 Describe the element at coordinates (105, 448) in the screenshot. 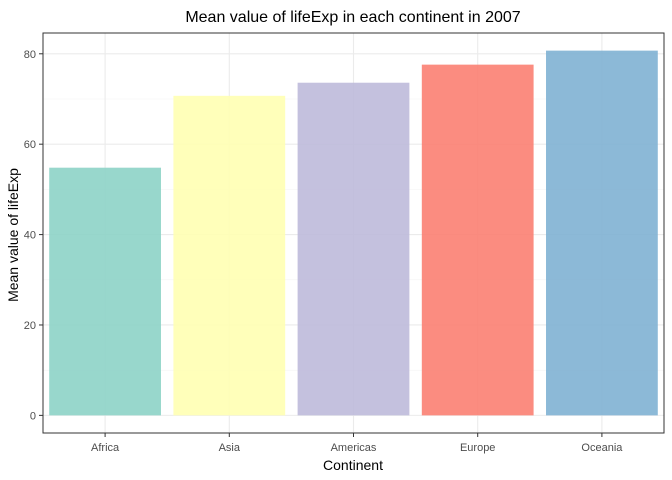

I see `x-tick-label-africa: Africa` at that location.